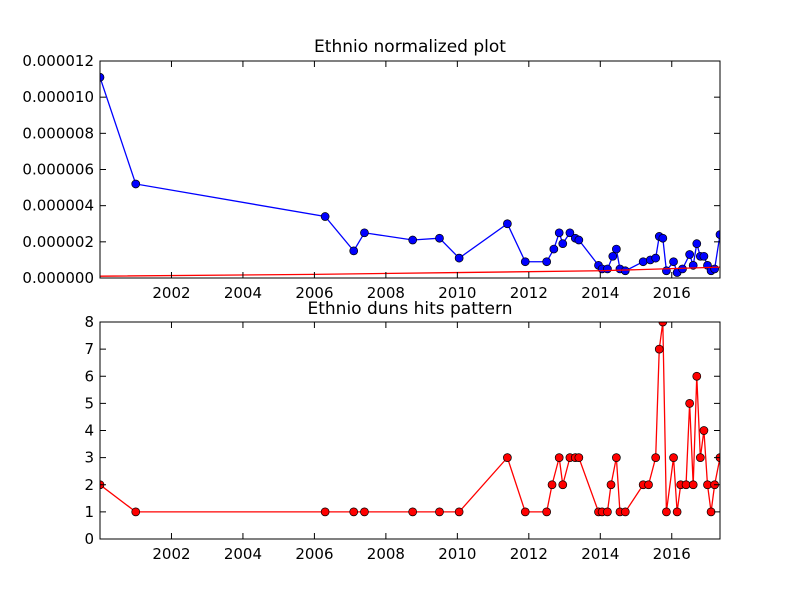 The height and width of the screenshot is (600, 800). What do you see at coordinates (89, 431) in the screenshot?
I see `y-tick-label: 4` at bounding box center [89, 431].